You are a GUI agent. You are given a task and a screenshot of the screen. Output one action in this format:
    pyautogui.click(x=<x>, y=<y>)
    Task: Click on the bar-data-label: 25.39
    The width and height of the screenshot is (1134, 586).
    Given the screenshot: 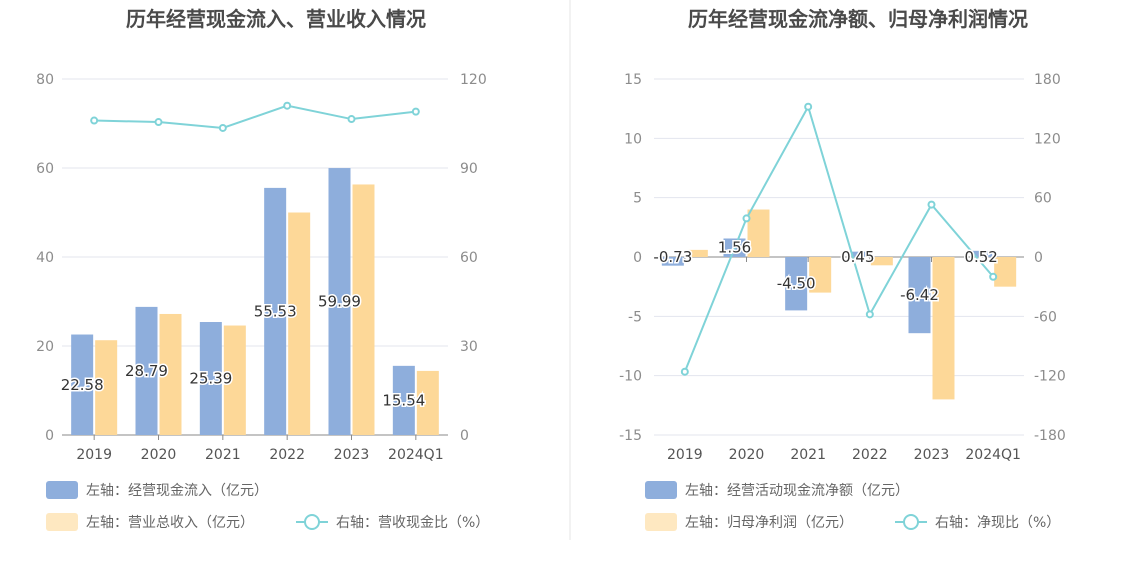 What is the action you would take?
    pyautogui.click(x=210, y=379)
    